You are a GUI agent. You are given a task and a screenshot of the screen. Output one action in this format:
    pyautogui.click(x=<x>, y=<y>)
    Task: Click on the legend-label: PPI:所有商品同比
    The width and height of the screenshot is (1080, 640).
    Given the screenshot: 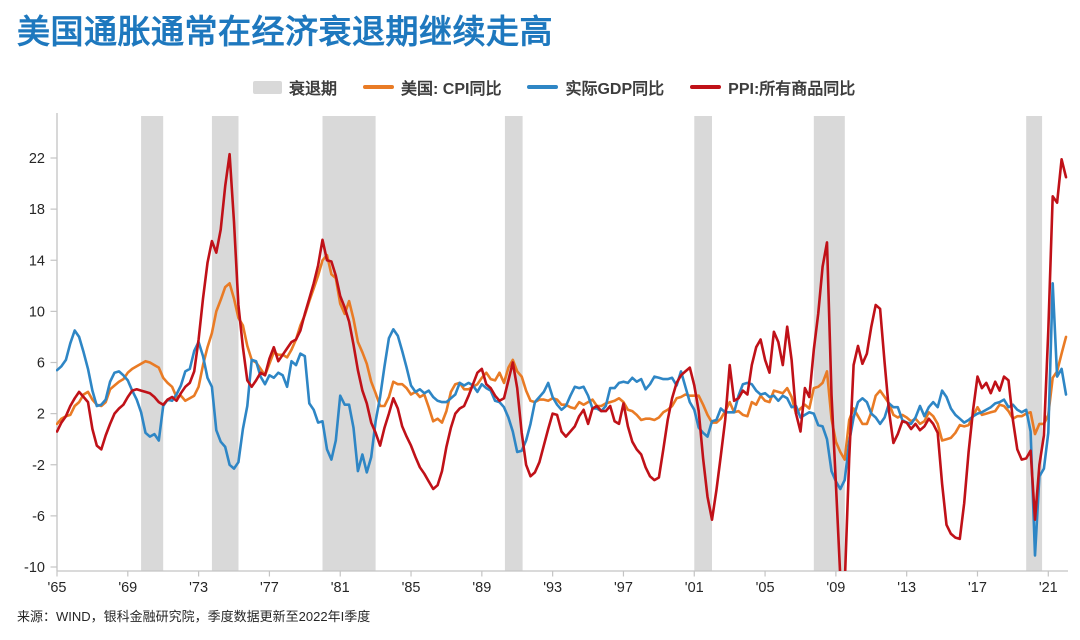 What is the action you would take?
    pyautogui.click(x=792, y=89)
    